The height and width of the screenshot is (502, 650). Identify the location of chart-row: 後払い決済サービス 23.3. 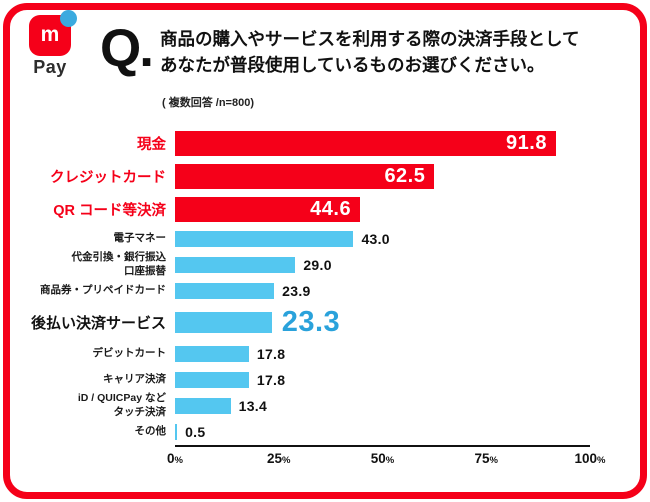
(310, 322).